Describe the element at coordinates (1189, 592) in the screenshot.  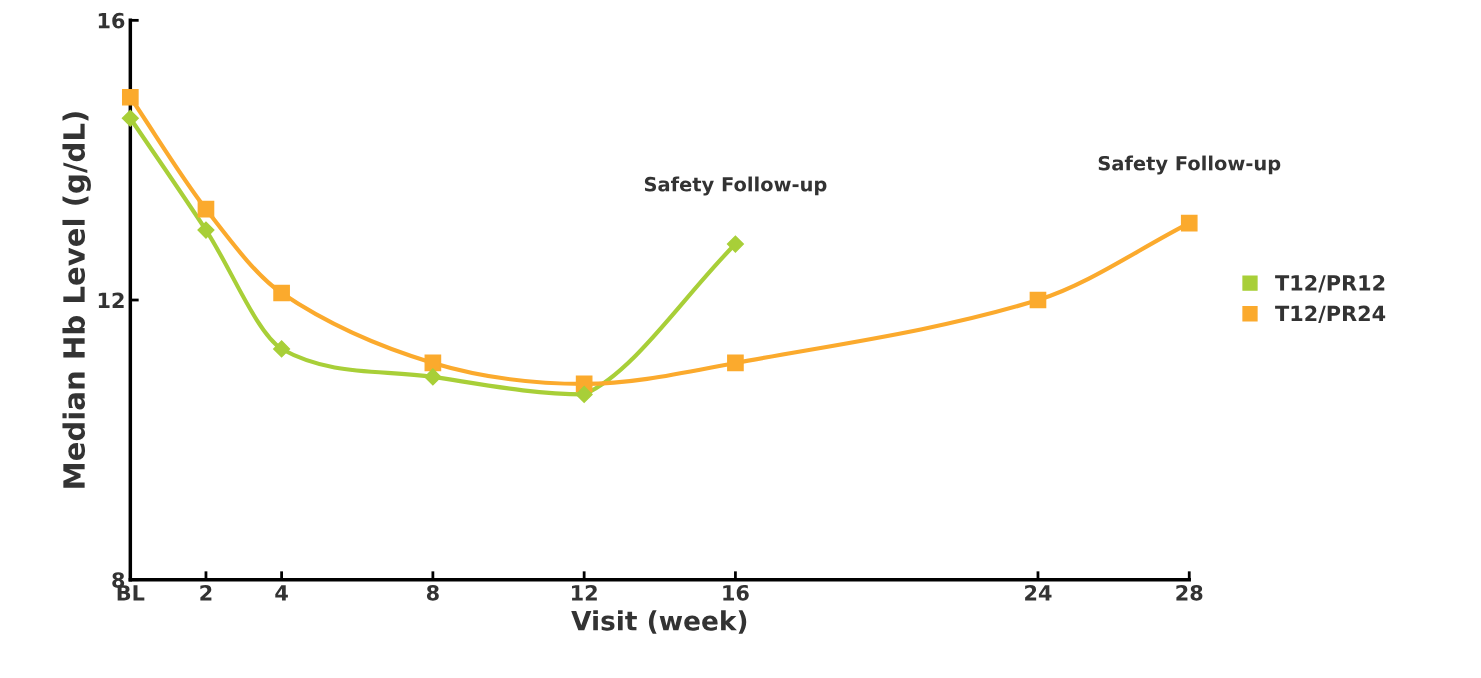
I see `x-tick-label: 28` at that location.